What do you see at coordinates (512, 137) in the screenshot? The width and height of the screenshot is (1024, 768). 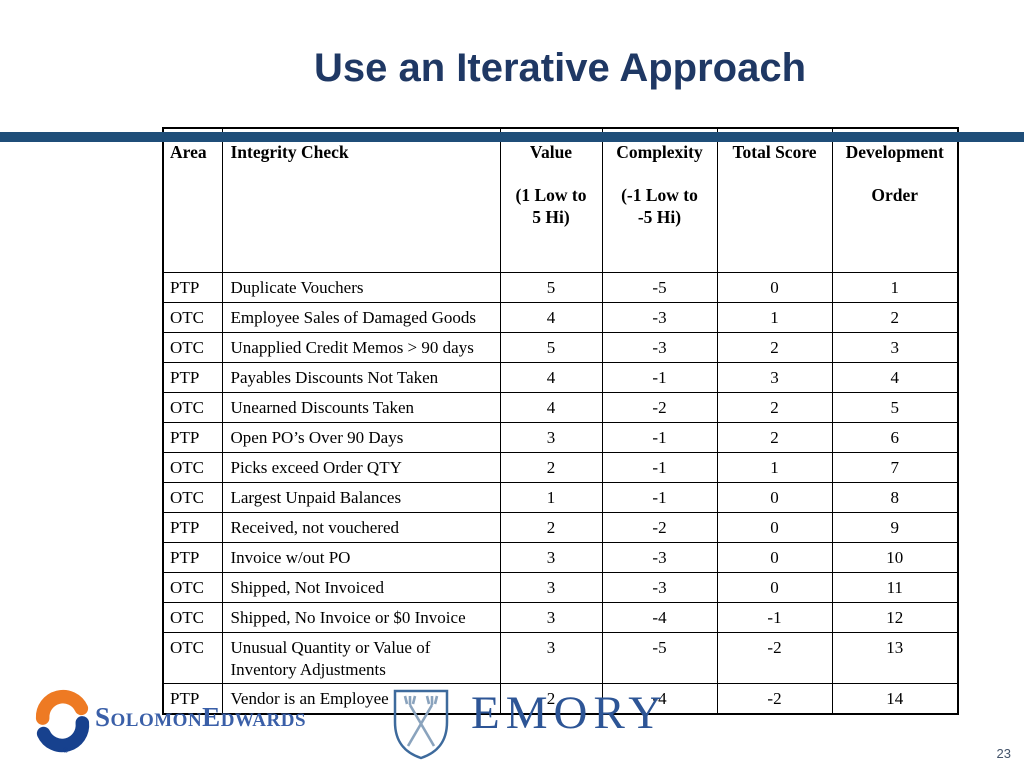 I see `divider-bar` at bounding box center [512, 137].